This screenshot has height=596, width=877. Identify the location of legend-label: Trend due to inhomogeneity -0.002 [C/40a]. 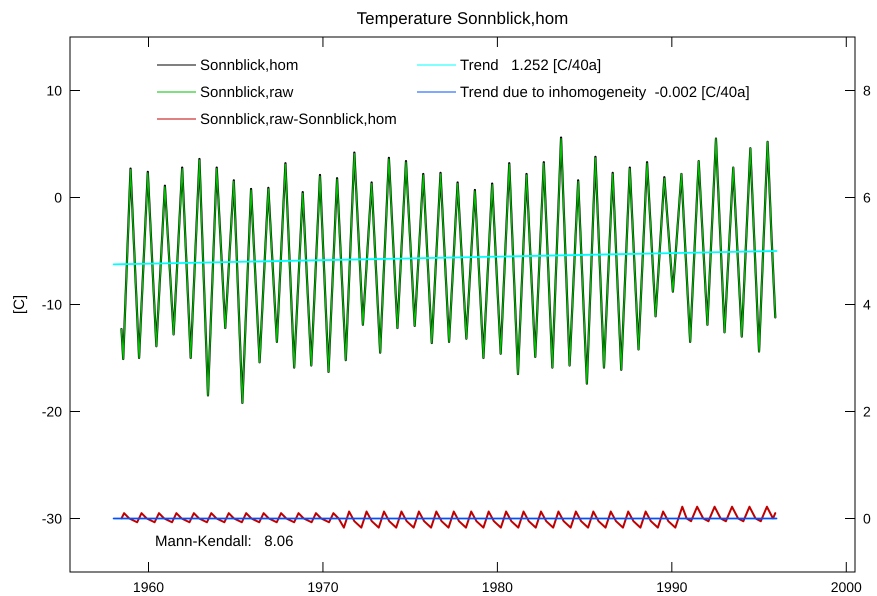
(605, 92).